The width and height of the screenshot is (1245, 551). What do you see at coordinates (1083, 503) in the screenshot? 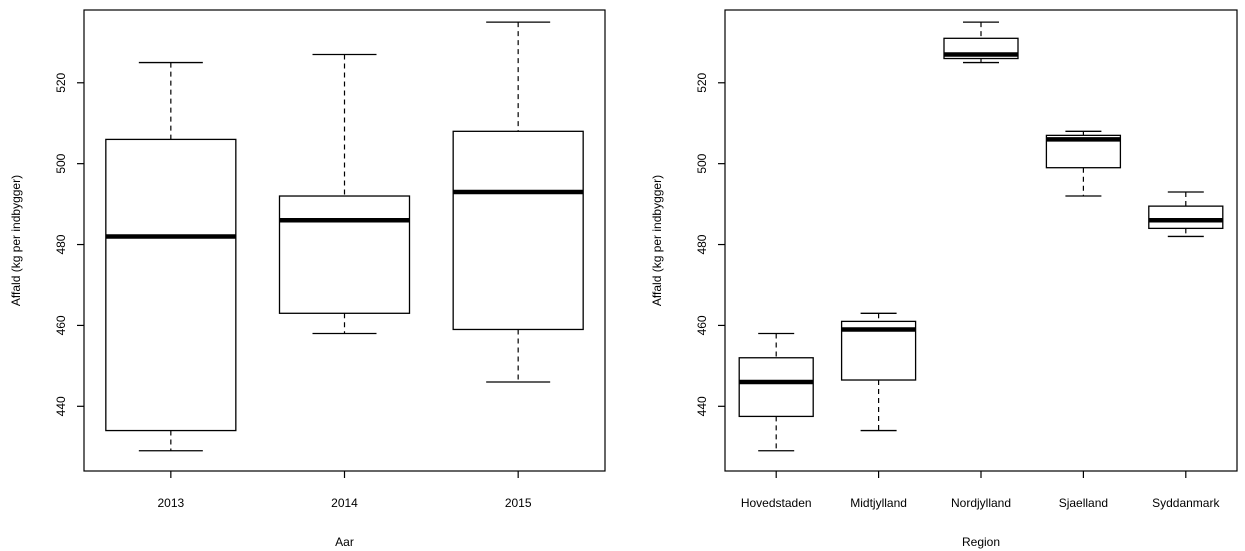
I see `x-tick-label: Sjaelland` at bounding box center [1083, 503].